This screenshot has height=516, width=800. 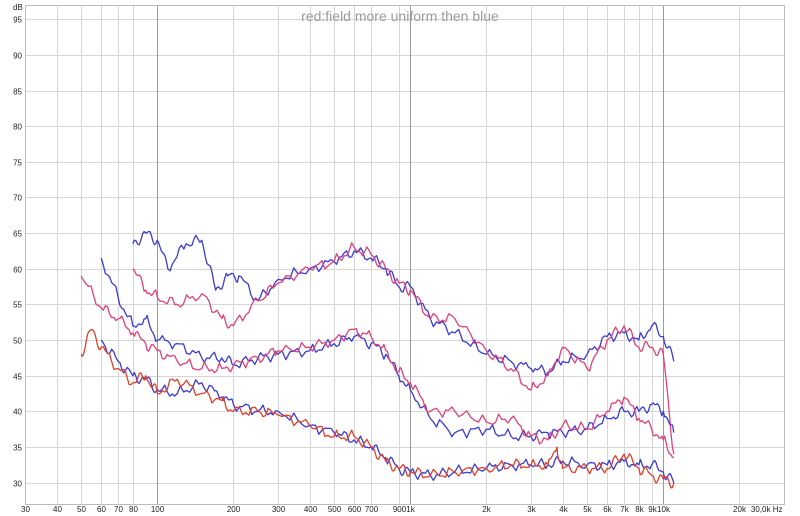 What do you see at coordinates (17, 252) in the screenshot?
I see `y-axis-labels: 30 35 40 45 50 55 60 65 70 75 80 85 90 95` at bounding box center [17, 252].